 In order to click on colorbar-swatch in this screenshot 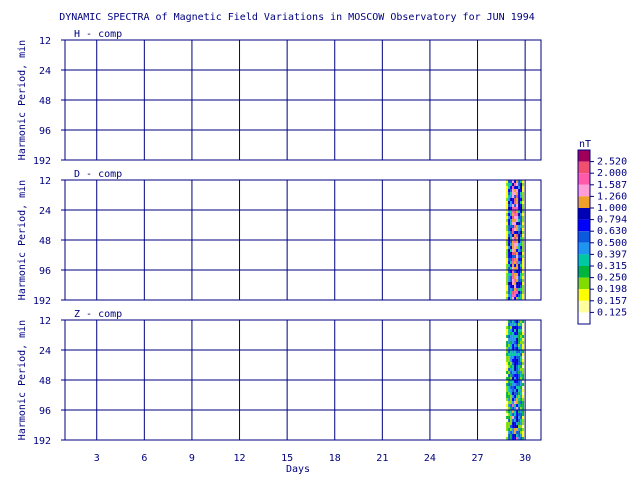, I will do `click(584, 190)`.